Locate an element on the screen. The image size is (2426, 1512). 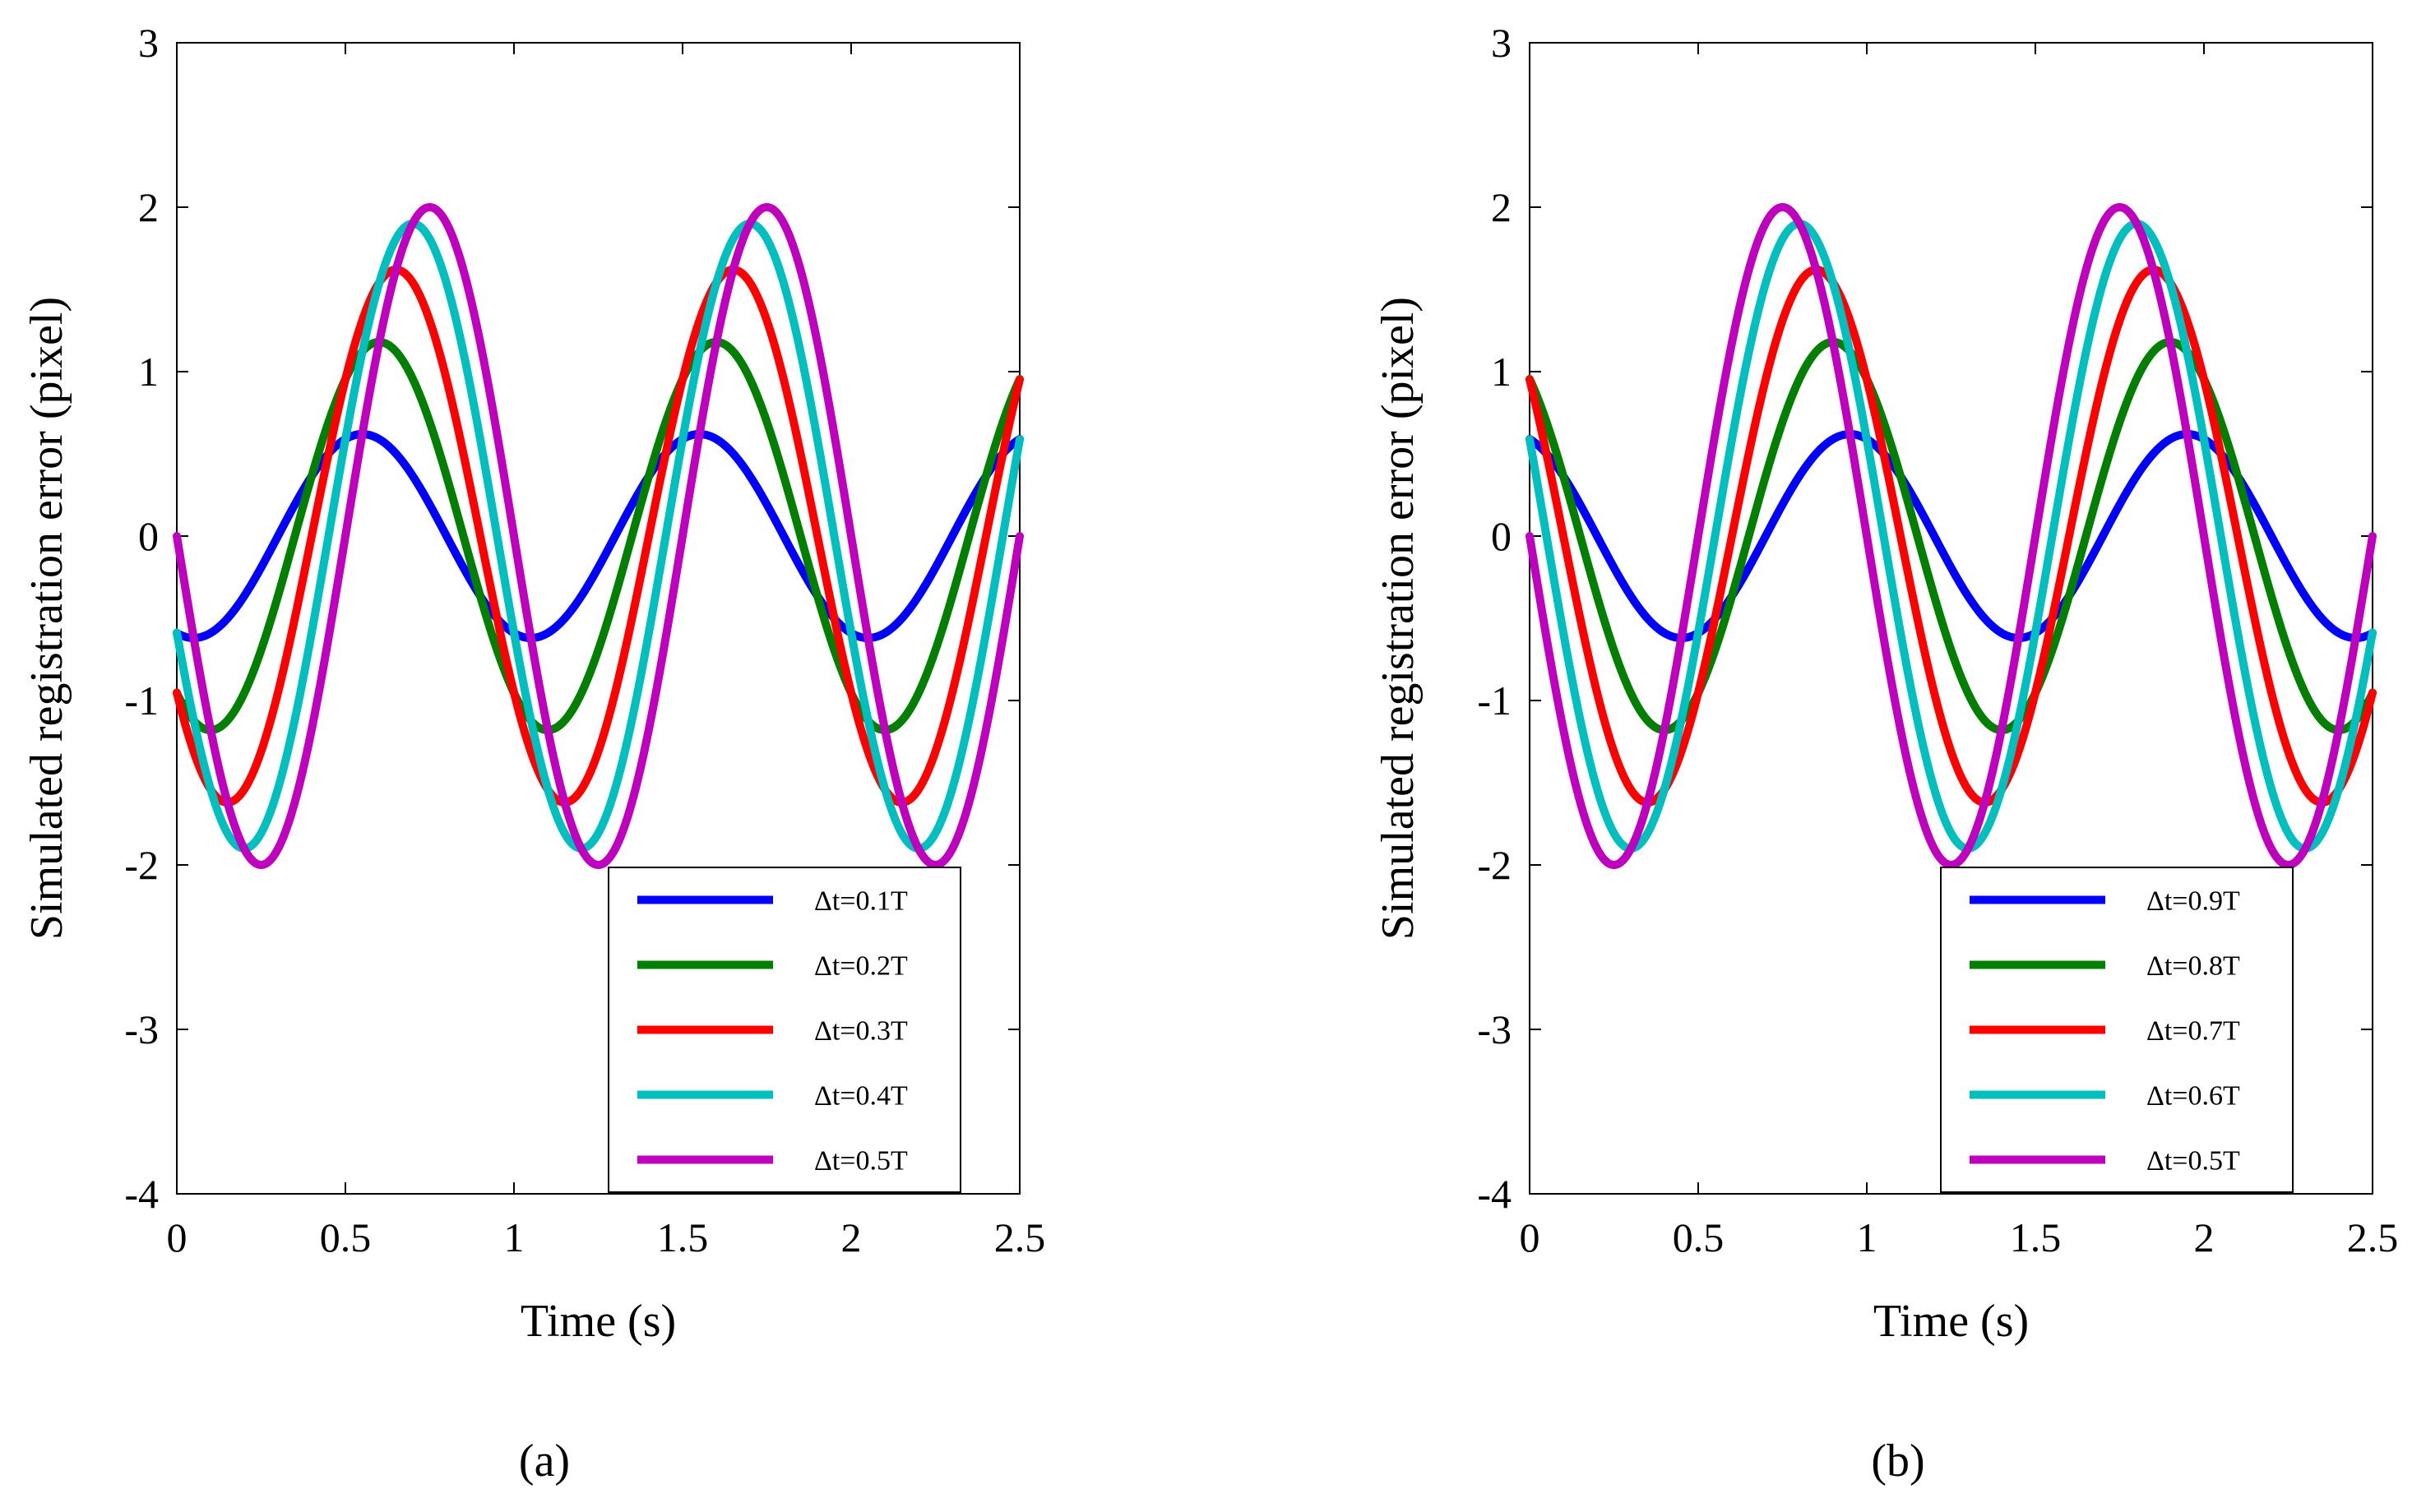
legend-label-3: Δt=0.7T is located at coordinates (2193, 1031).